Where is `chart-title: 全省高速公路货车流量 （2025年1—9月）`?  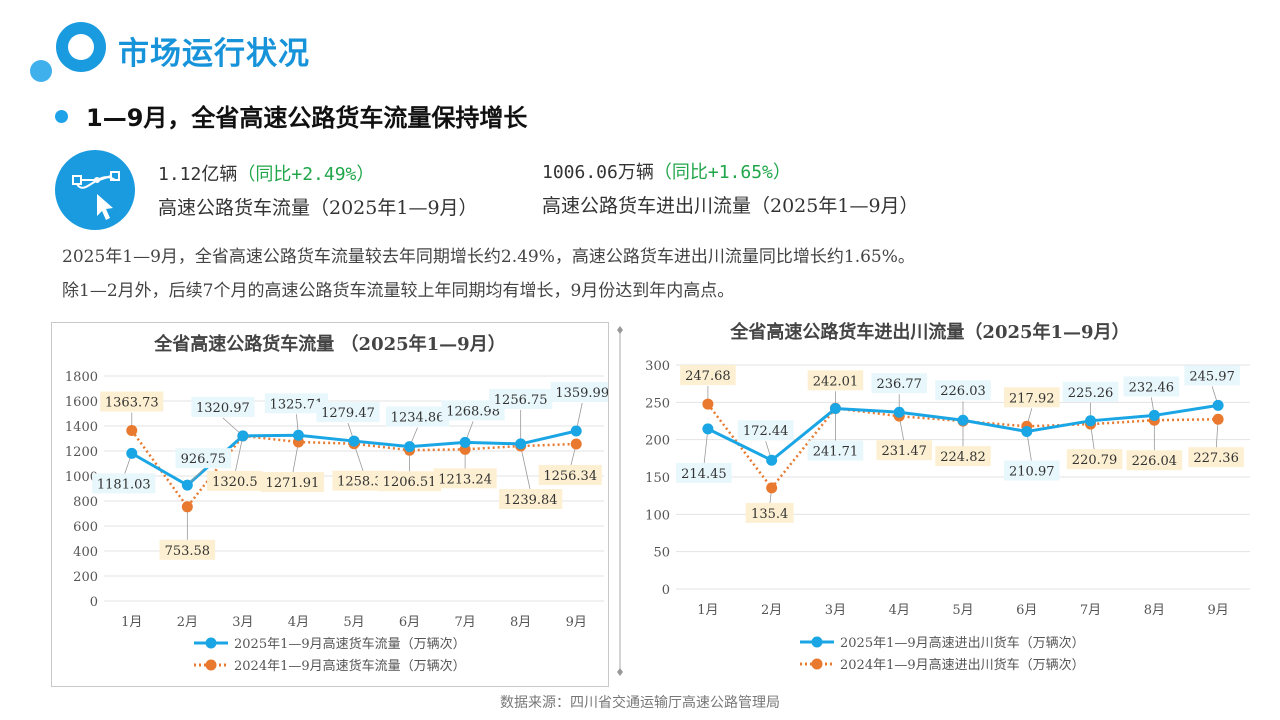
chart-title: 全省高速公路货车流量 （2025年1—9月） is located at coordinates (329, 344).